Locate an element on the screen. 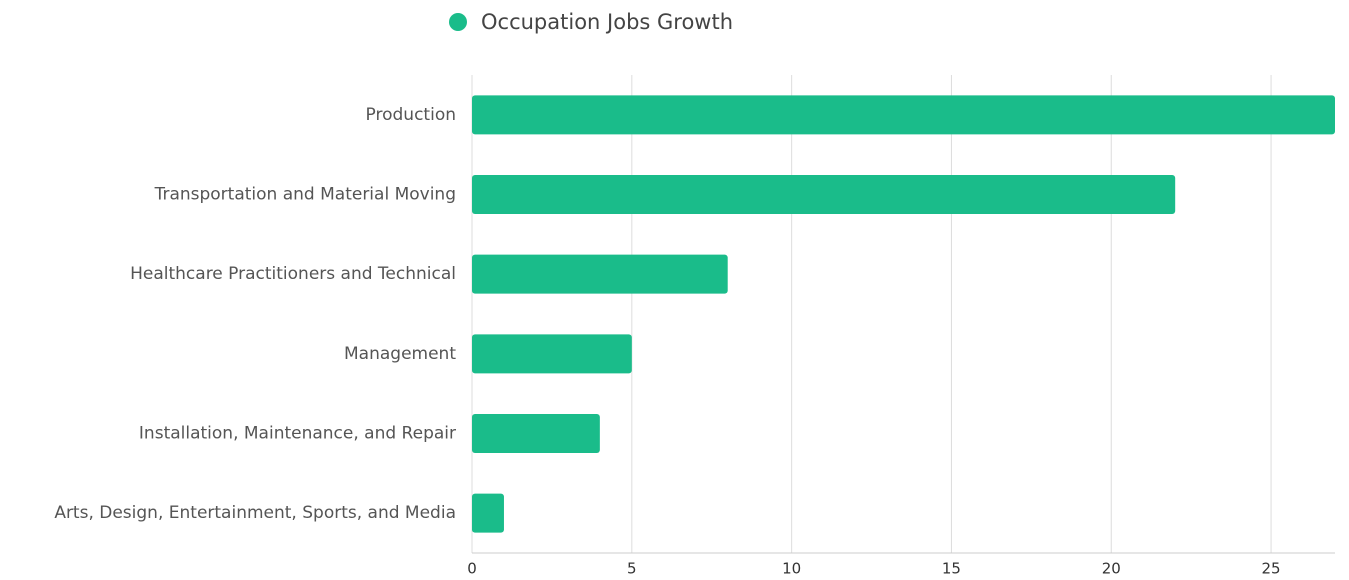 The width and height of the screenshot is (1349, 580). legend-marker is located at coordinates (458, 22).